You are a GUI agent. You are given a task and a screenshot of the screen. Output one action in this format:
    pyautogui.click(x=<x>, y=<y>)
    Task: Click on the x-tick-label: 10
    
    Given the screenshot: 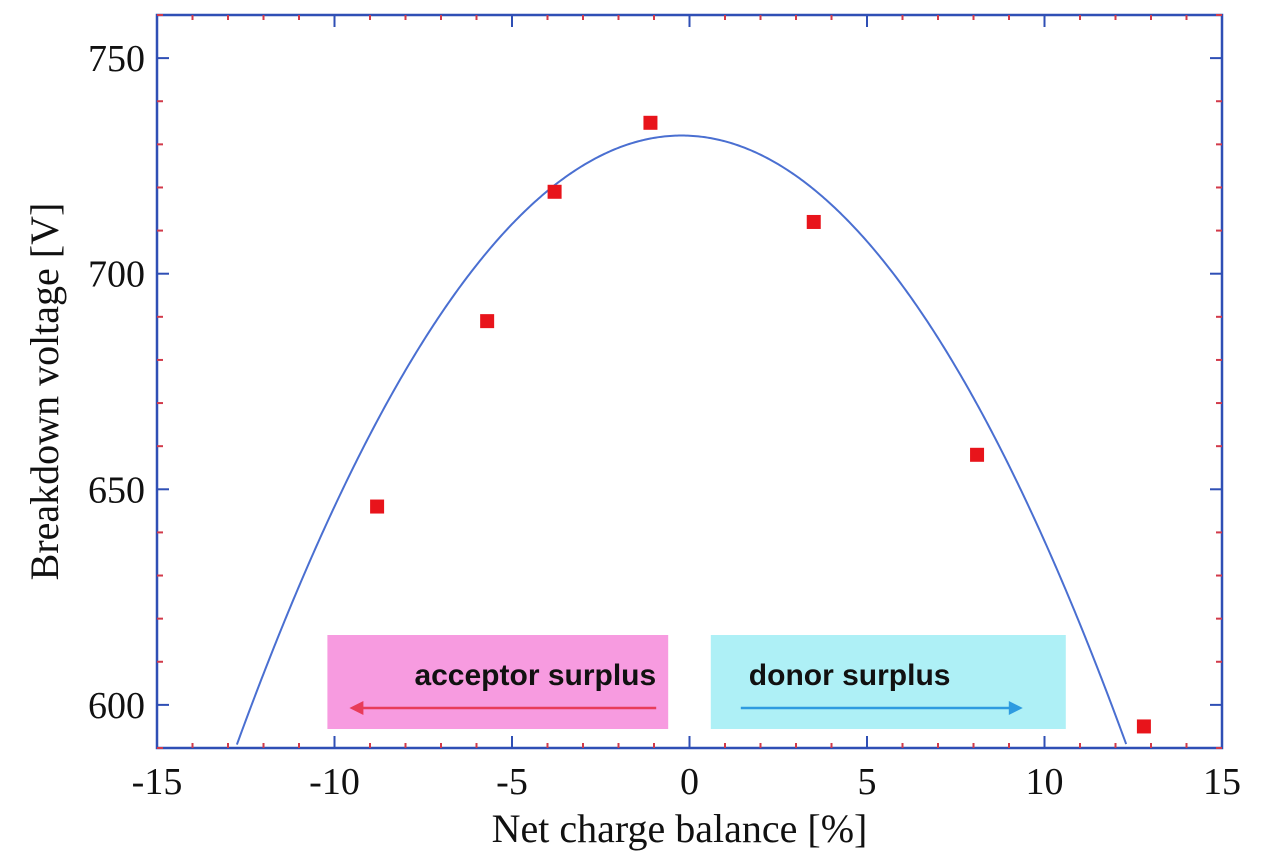 What is the action you would take?
    pyautogui.click(x=1045, y=782)
    